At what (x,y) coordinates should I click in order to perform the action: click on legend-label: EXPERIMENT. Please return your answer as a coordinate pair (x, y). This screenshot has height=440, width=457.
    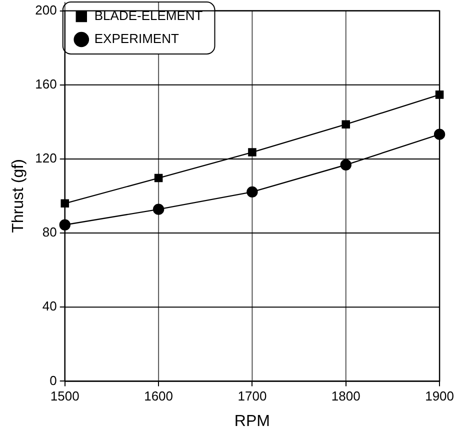
    Looking at the image, I should click on (136, 38).